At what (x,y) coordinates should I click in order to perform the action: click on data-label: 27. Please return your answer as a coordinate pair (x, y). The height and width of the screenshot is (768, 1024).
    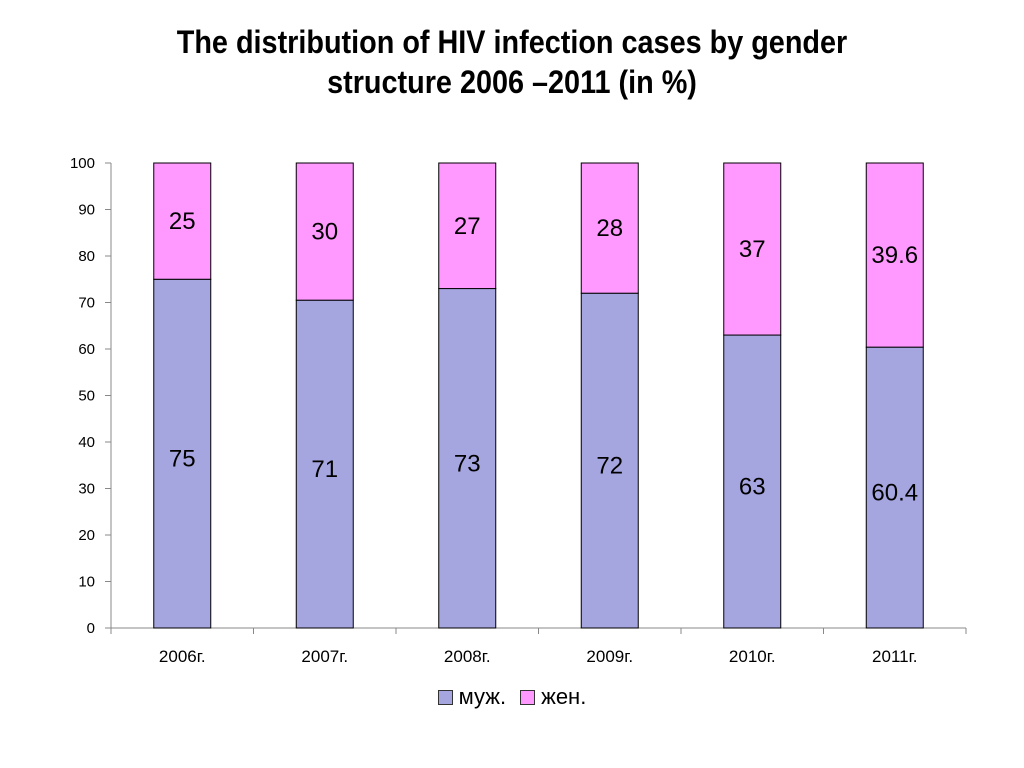
    Looking at the image, I should click on (467, 226).